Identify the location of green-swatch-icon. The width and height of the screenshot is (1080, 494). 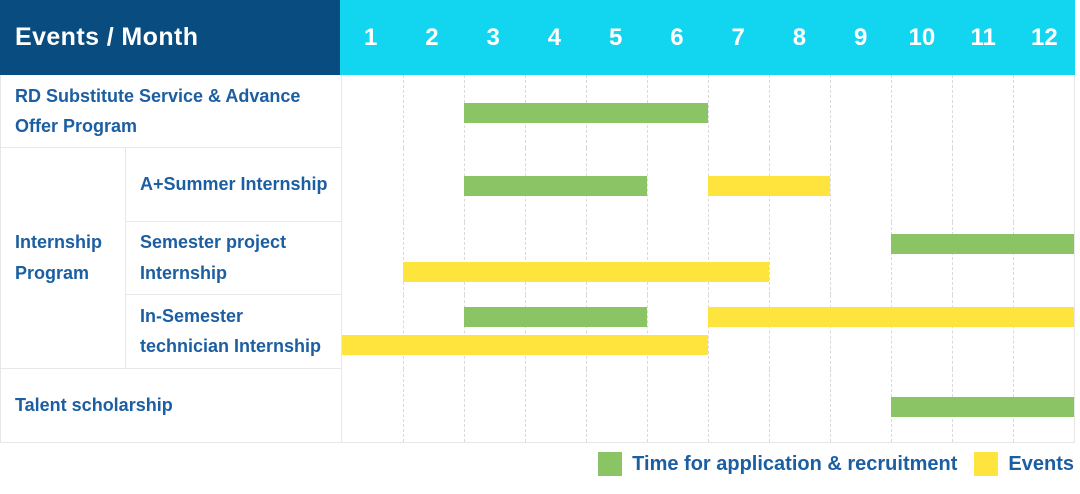
(610, 464).